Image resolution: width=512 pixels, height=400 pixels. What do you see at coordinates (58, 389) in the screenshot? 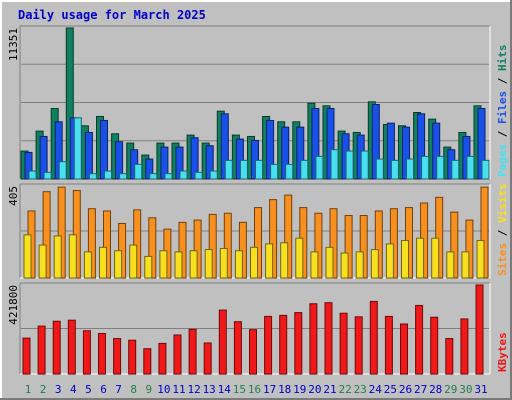
I see `day-label-3: 3` at bounding box center [58, 389].